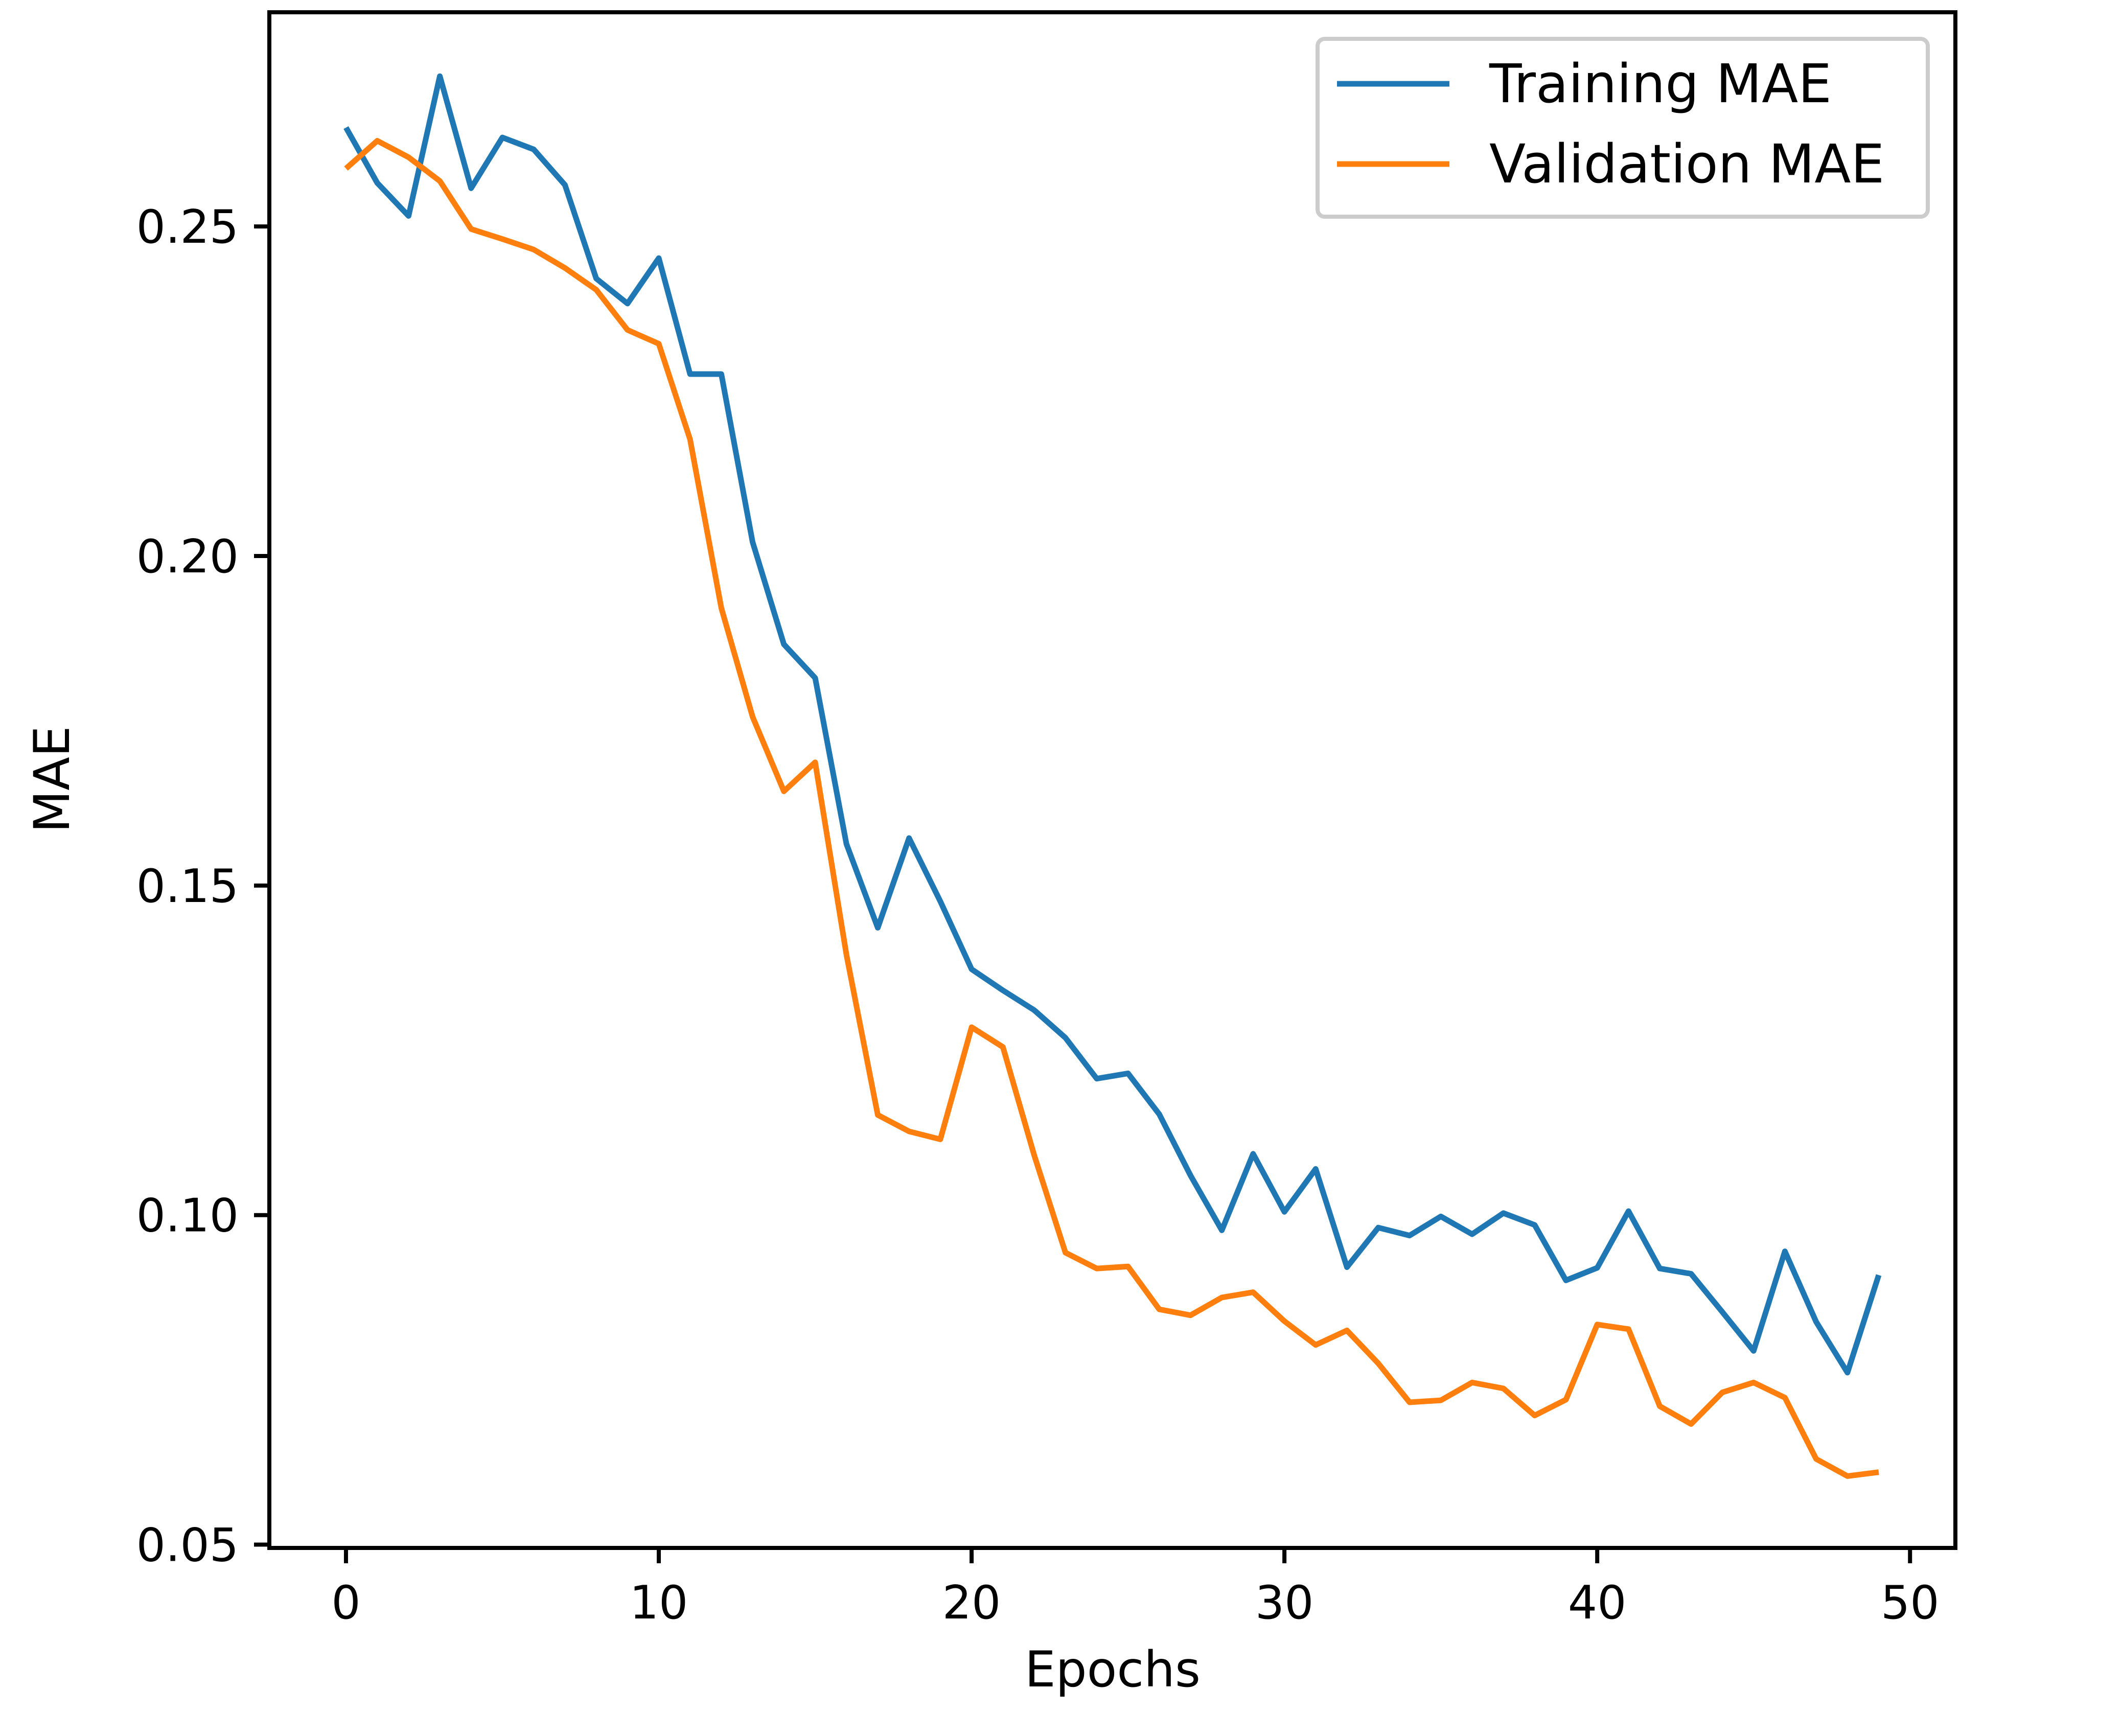 Image resolution: width=2122 pixels, height=1736 pixels. I want to click on legend-box, so click(1623, 128).